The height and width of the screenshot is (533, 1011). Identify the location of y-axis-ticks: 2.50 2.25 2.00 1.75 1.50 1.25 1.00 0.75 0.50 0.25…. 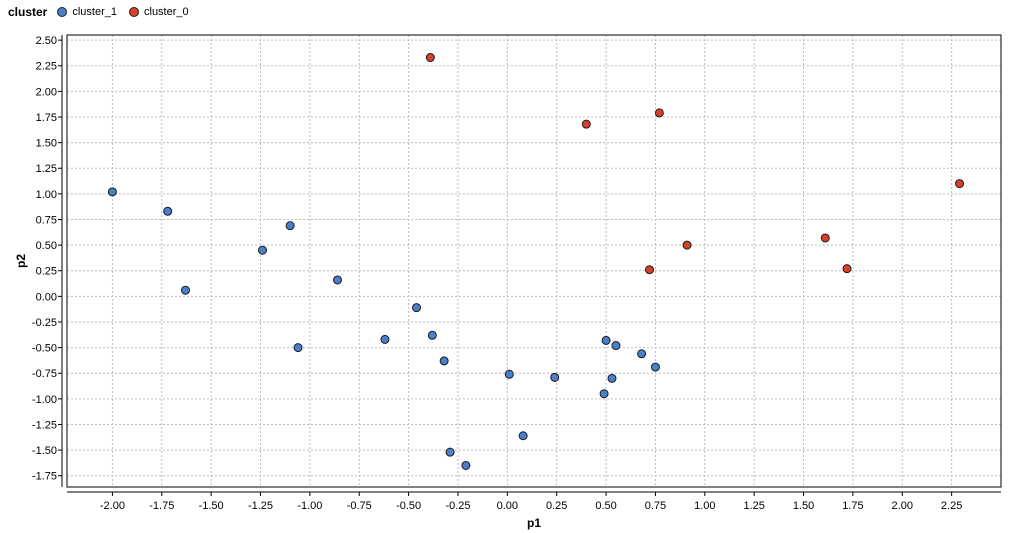
(47, 259).